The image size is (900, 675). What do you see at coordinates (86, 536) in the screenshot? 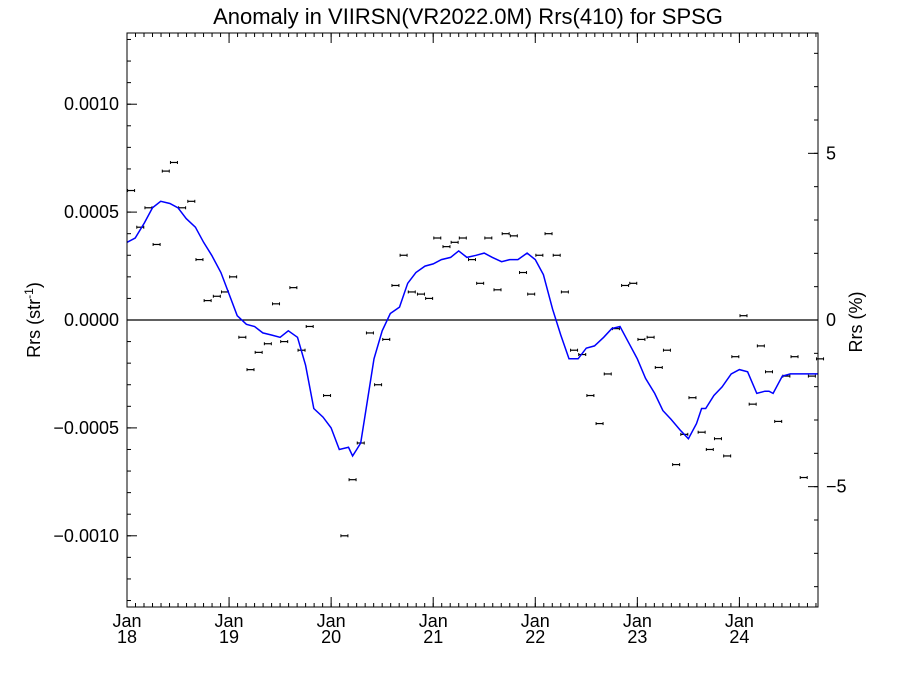
I see `y-tick-label: −0.0010` at bounding box center [86, 536].